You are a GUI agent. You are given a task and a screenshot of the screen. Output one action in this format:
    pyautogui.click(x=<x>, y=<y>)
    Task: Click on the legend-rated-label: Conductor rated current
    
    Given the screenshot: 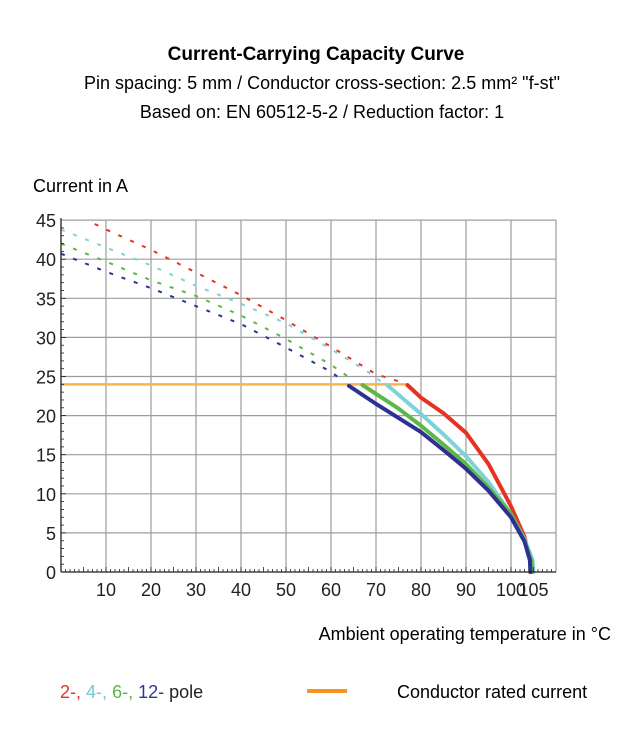 What is the action you would take?
    pyautogui.click(x=492, y=692)
    